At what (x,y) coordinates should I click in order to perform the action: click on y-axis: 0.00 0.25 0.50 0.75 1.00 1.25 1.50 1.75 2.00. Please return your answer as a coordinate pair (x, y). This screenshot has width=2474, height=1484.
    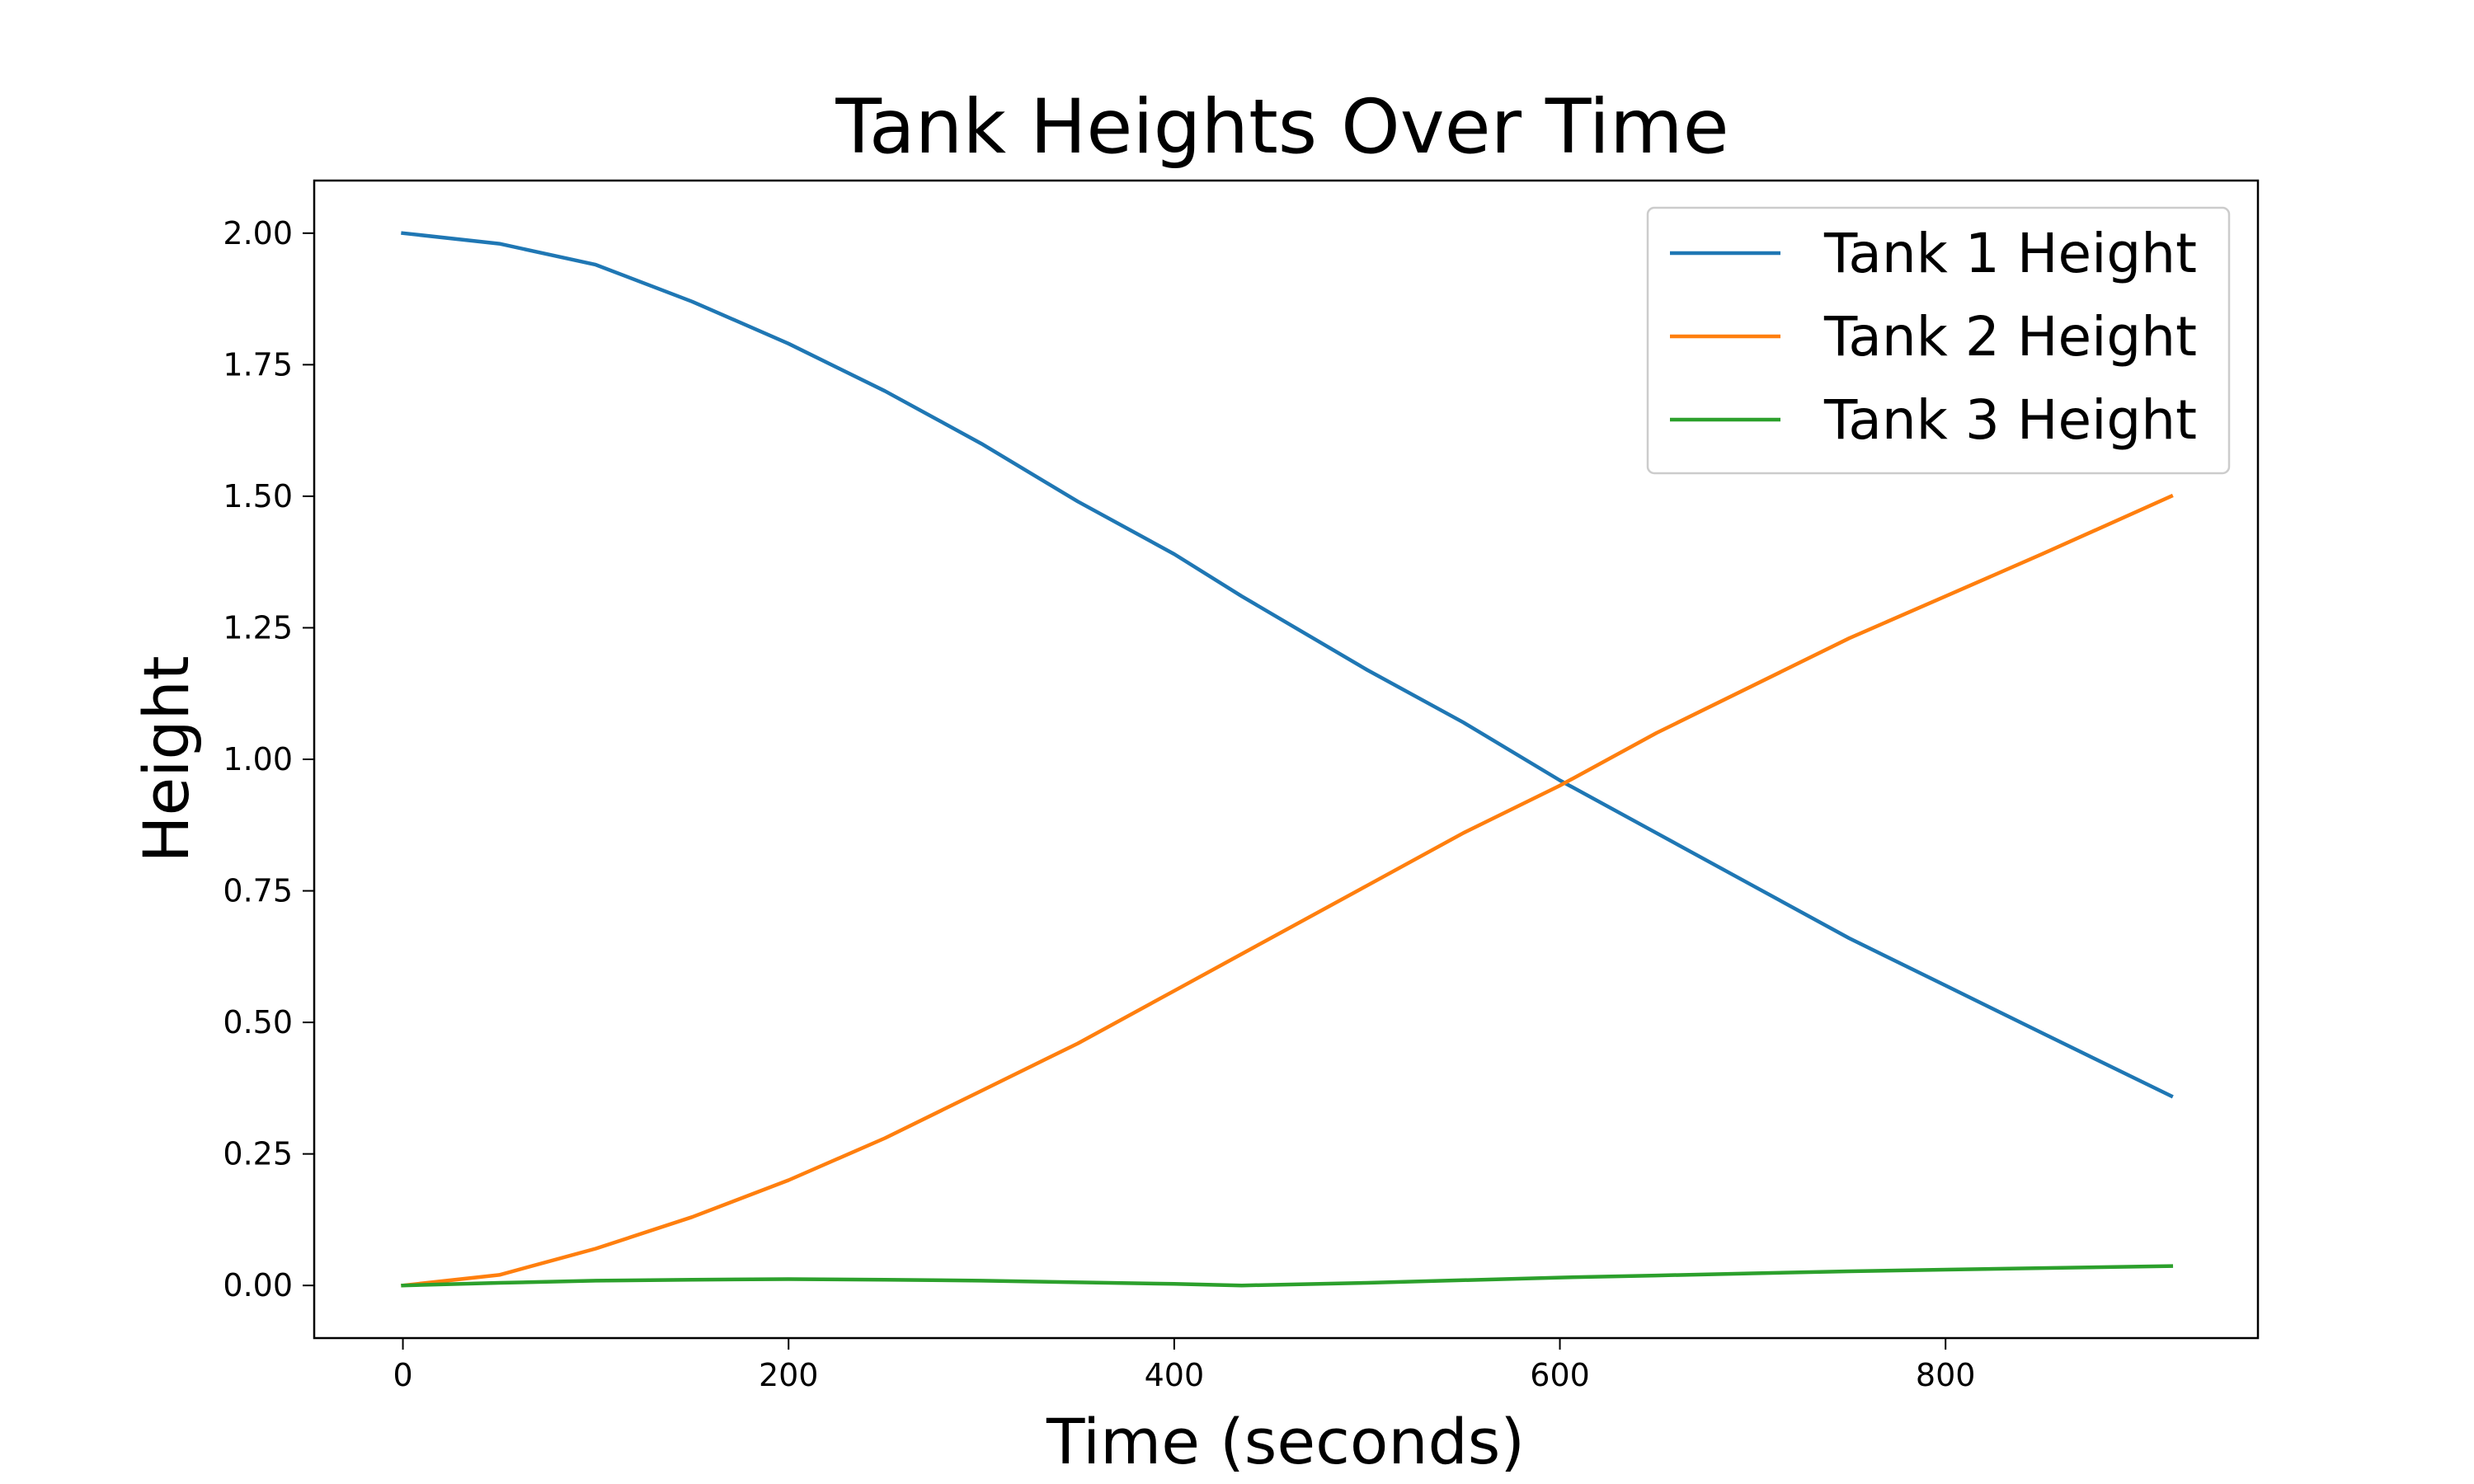
    Looking at the image, I should click on (268, 759).